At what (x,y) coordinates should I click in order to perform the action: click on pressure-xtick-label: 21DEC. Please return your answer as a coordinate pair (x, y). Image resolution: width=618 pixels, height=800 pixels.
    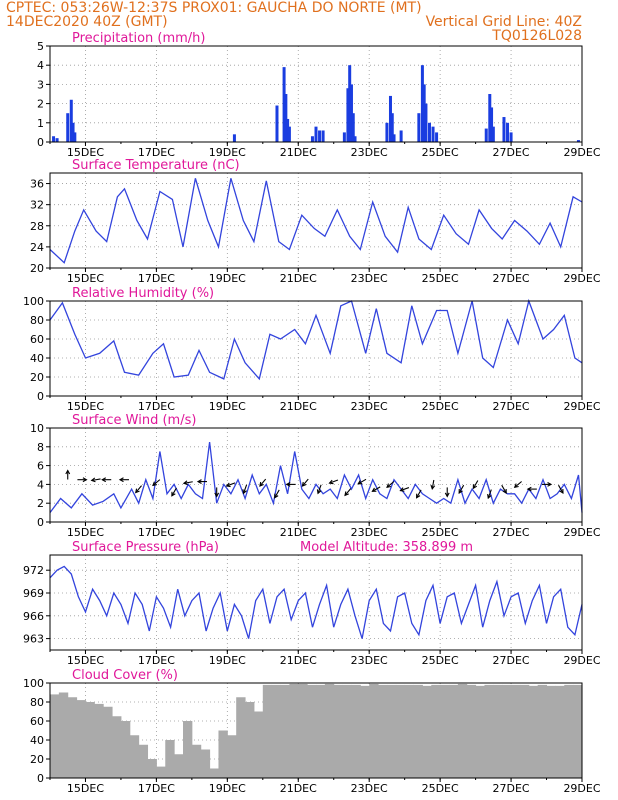
    Looking at the image, I should click on (298, 660).